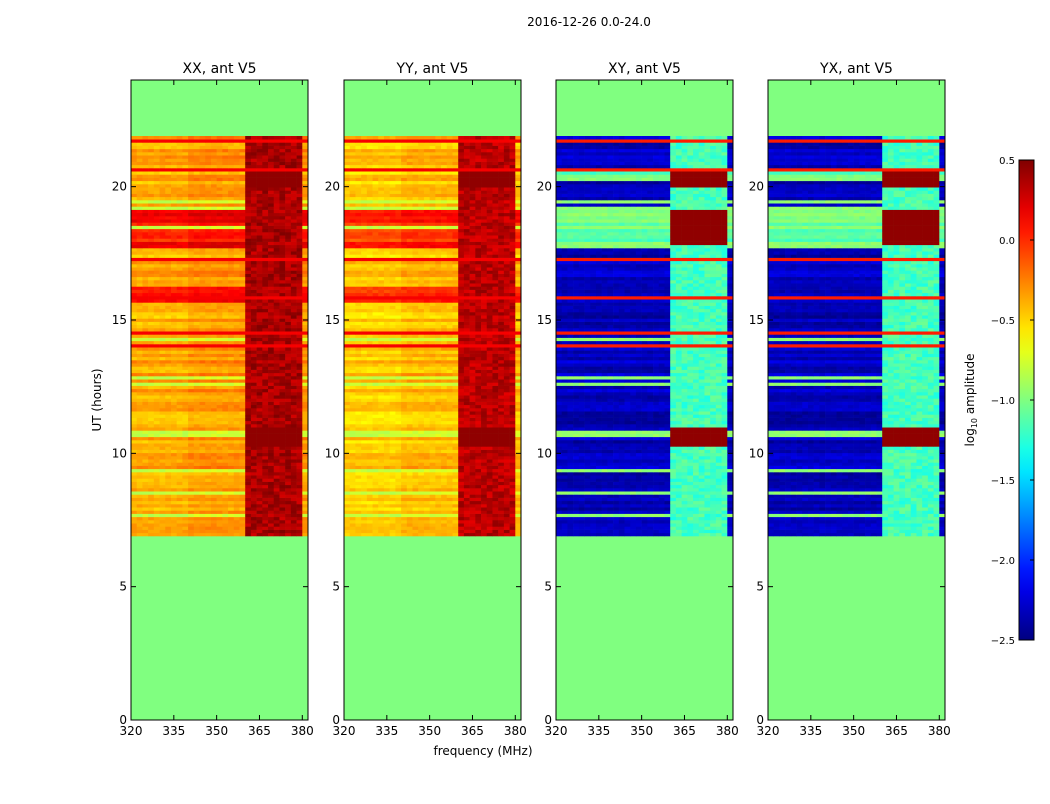  What do you see at coordinates (432, 336) in the screenshot?
I see `heatmap-cells` at bounding box center [432, 336].